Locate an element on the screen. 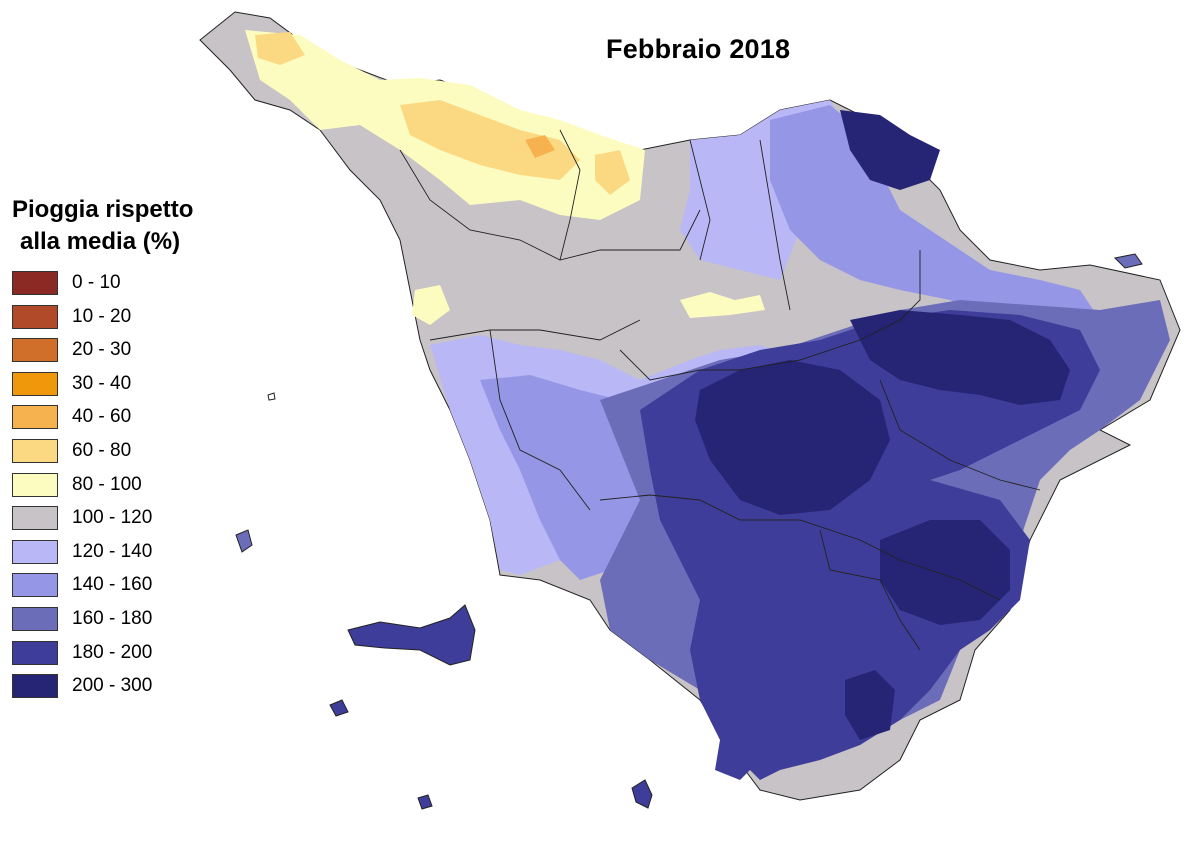  island-montecristo is located at coordinates (425, 802).